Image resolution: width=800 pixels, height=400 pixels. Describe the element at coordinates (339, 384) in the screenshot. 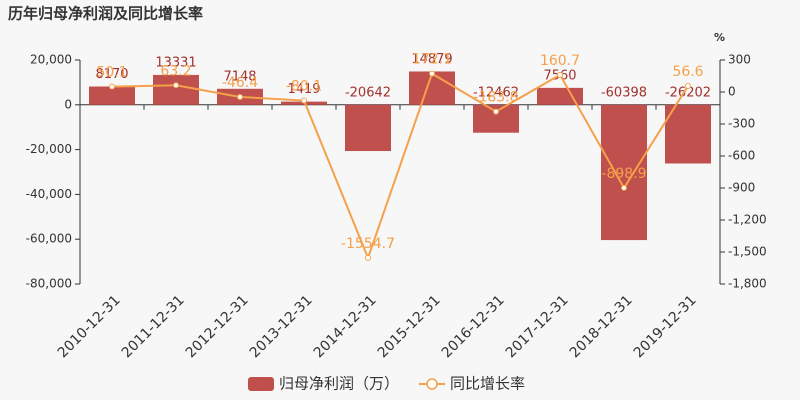

I see `legend-label: 归母净利润（万）` at that location.